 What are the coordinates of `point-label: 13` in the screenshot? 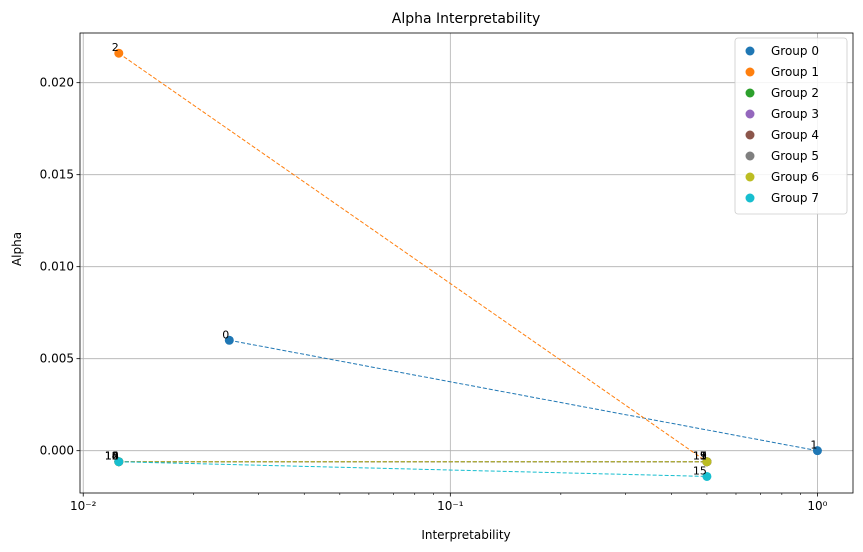 It's located at (700, 456).